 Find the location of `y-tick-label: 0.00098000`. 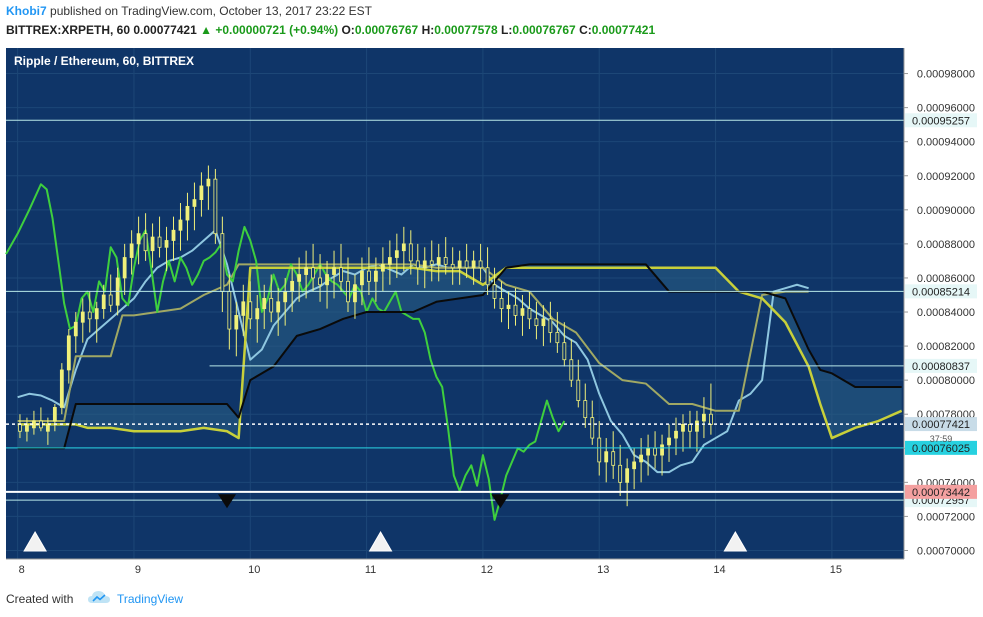

y-tick-label: 0.00098000 is located at coordinates (946, 75).